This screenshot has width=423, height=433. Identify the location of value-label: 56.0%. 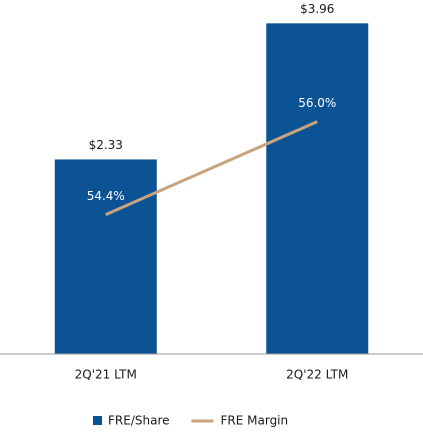
(317, 103).